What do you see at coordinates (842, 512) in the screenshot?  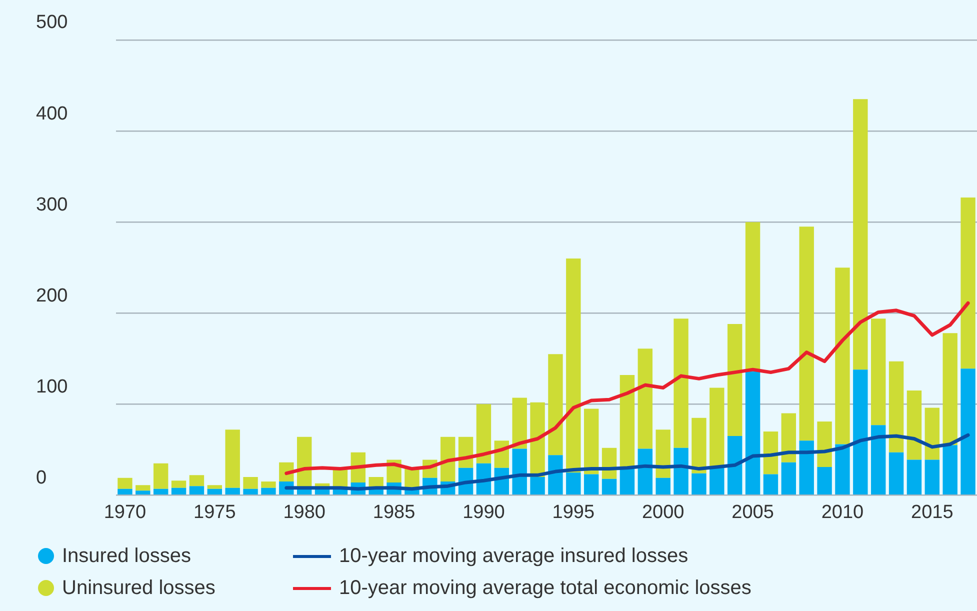 I see `x-tick-label: 2010` at bounding box center [842, 512].